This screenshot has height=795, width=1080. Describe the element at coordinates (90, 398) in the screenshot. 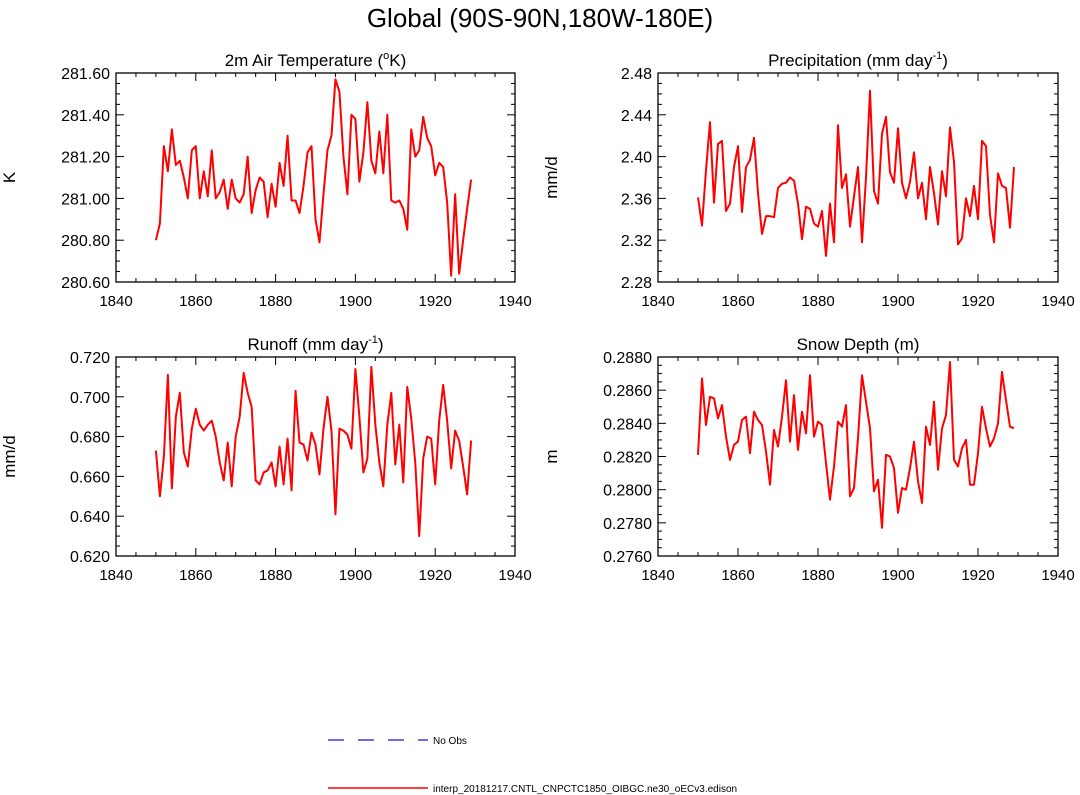

I see `y-tick-label: 0.700` at that location.